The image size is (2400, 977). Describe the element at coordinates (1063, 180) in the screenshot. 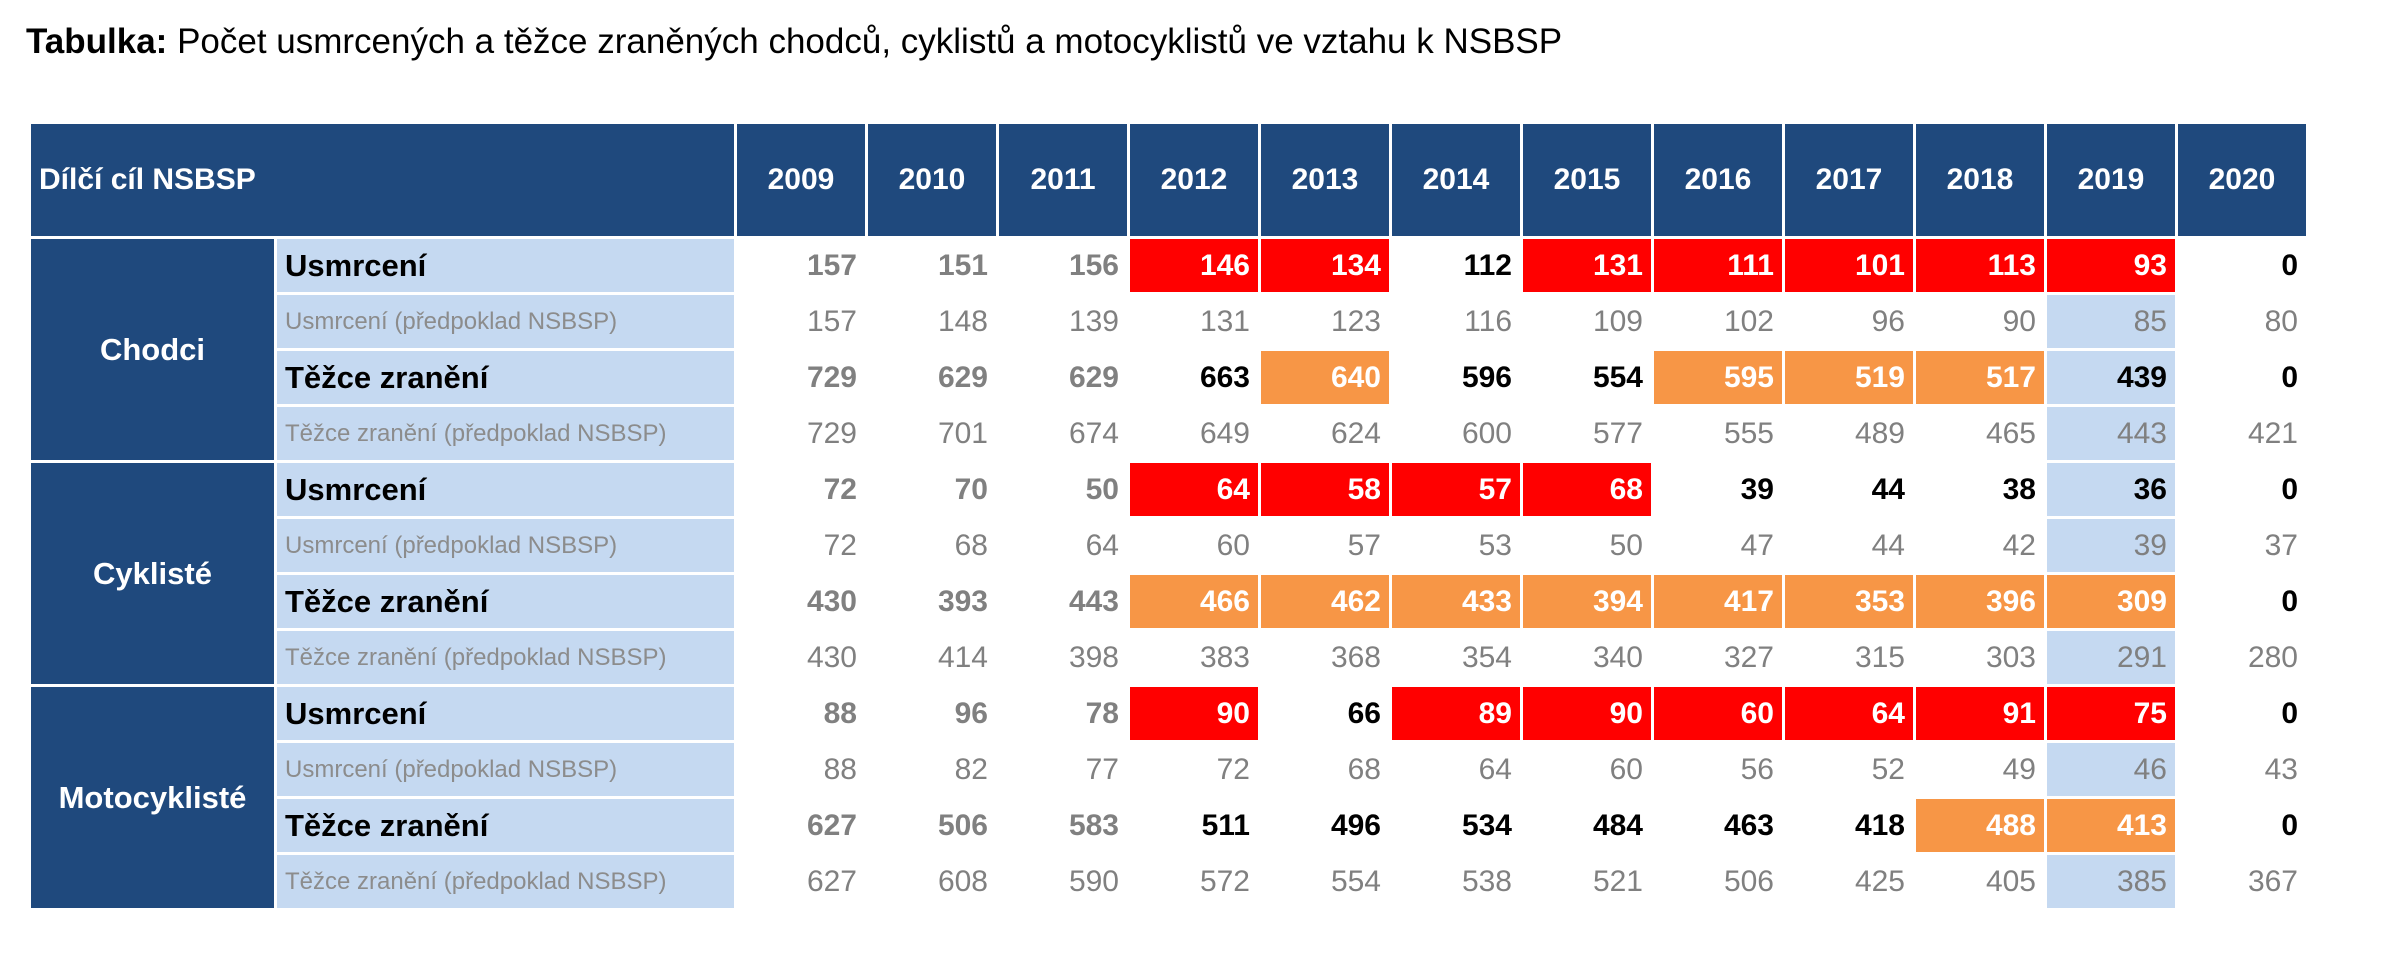

I see `header-year: 2011` at that location.